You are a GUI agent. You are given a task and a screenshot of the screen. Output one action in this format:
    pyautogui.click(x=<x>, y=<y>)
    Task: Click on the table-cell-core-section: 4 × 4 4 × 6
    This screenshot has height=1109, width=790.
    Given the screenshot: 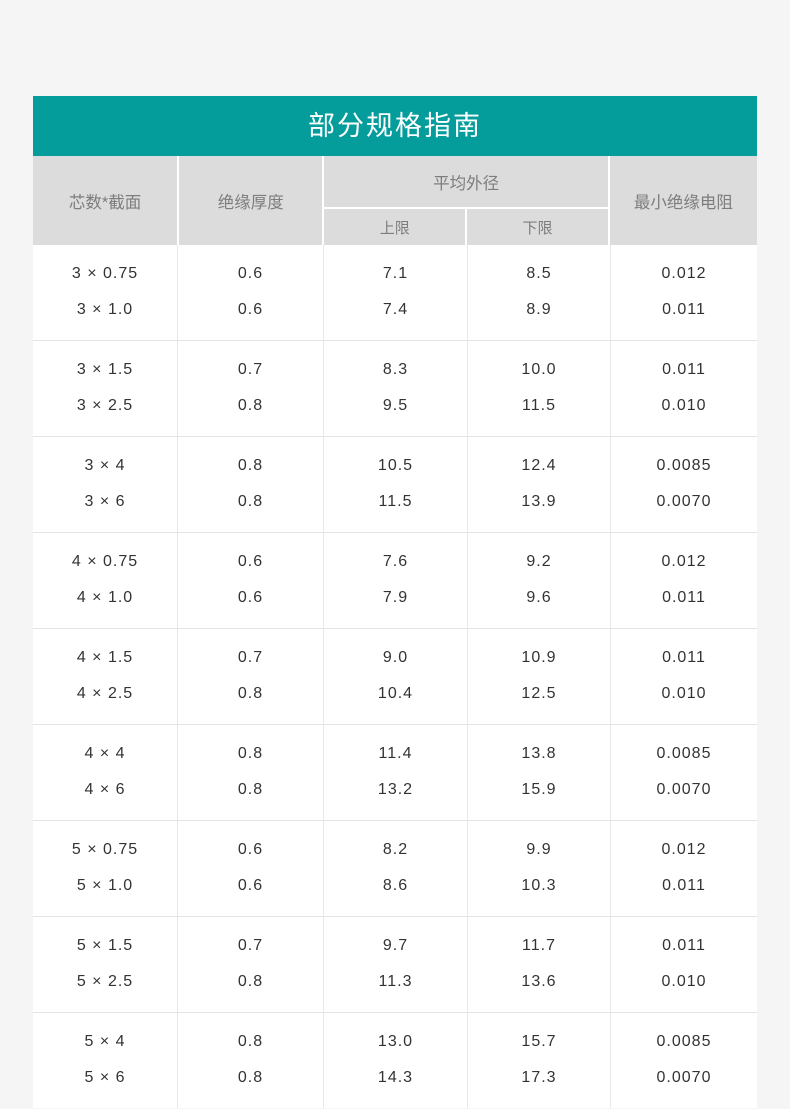 What is the action you would take?
    pyautogui.click(x=105, y=772)
    